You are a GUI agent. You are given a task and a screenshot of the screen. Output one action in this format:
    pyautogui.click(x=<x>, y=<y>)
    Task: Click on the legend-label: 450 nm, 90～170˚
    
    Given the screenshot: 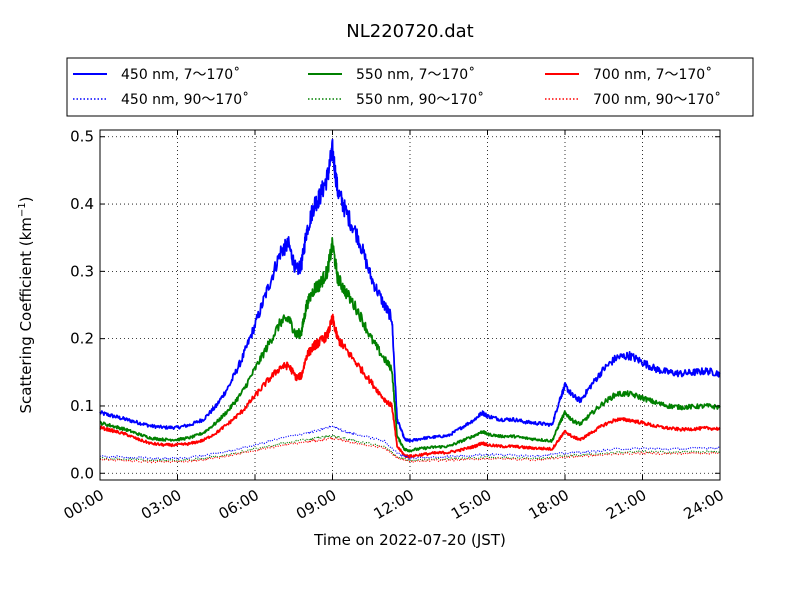 What is the action you would take?
    pyautogui.click(x=185, y=99)
    